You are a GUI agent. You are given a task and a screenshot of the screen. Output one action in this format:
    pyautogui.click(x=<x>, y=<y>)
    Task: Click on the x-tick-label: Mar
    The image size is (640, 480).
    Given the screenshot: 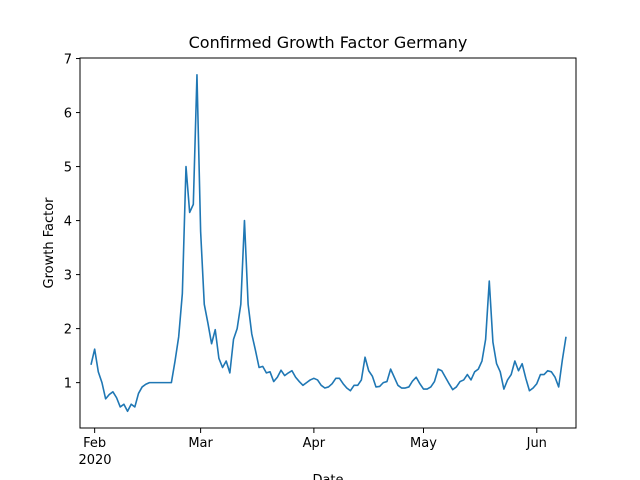 What is the action you would take?
    pyautogui.click(x=200, y=443)
    